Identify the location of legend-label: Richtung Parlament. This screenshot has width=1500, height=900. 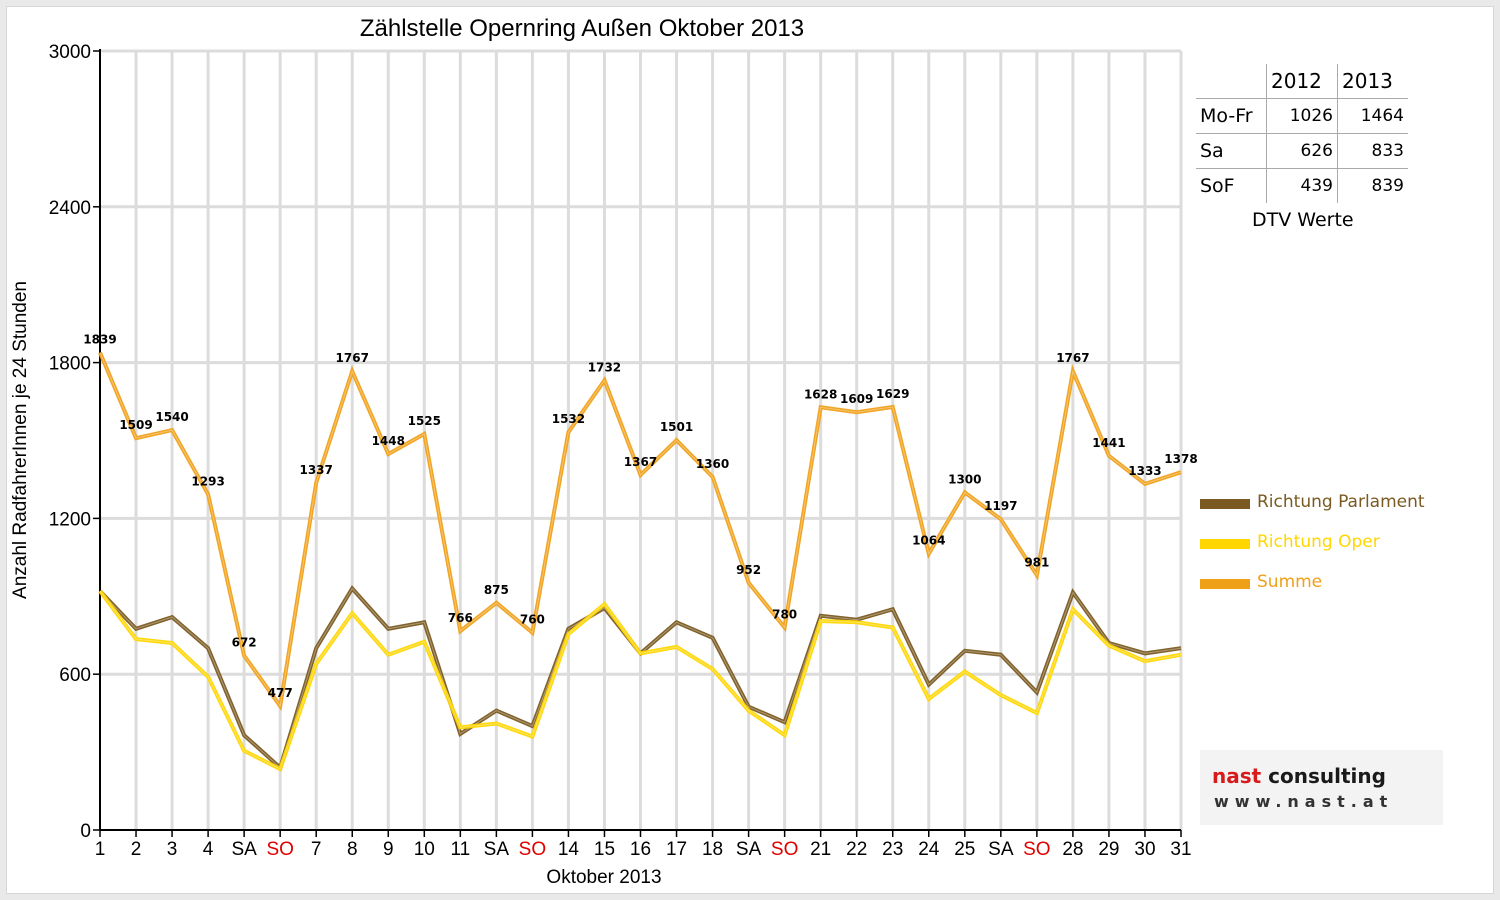
(1341, 502).